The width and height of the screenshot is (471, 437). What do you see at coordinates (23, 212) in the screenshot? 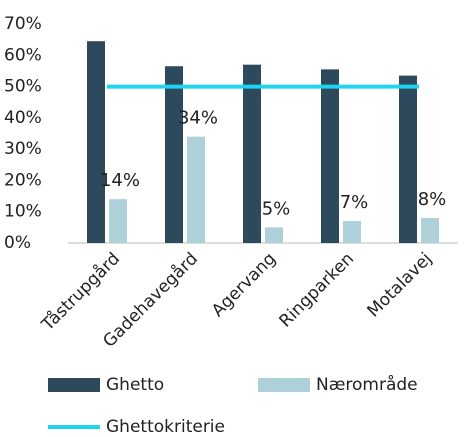
I see `y-tick-label: 10%` at bounding box center [23, 212].